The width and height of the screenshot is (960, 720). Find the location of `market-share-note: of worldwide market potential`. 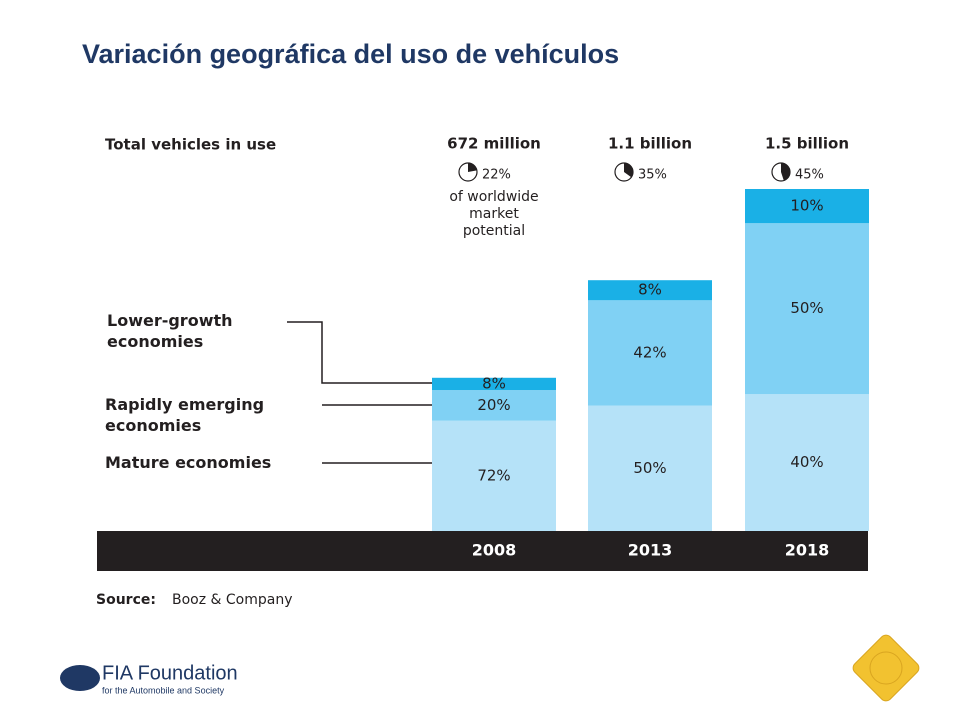

market-share-note: of worldwide market potential is located at coordinates (494, 214).